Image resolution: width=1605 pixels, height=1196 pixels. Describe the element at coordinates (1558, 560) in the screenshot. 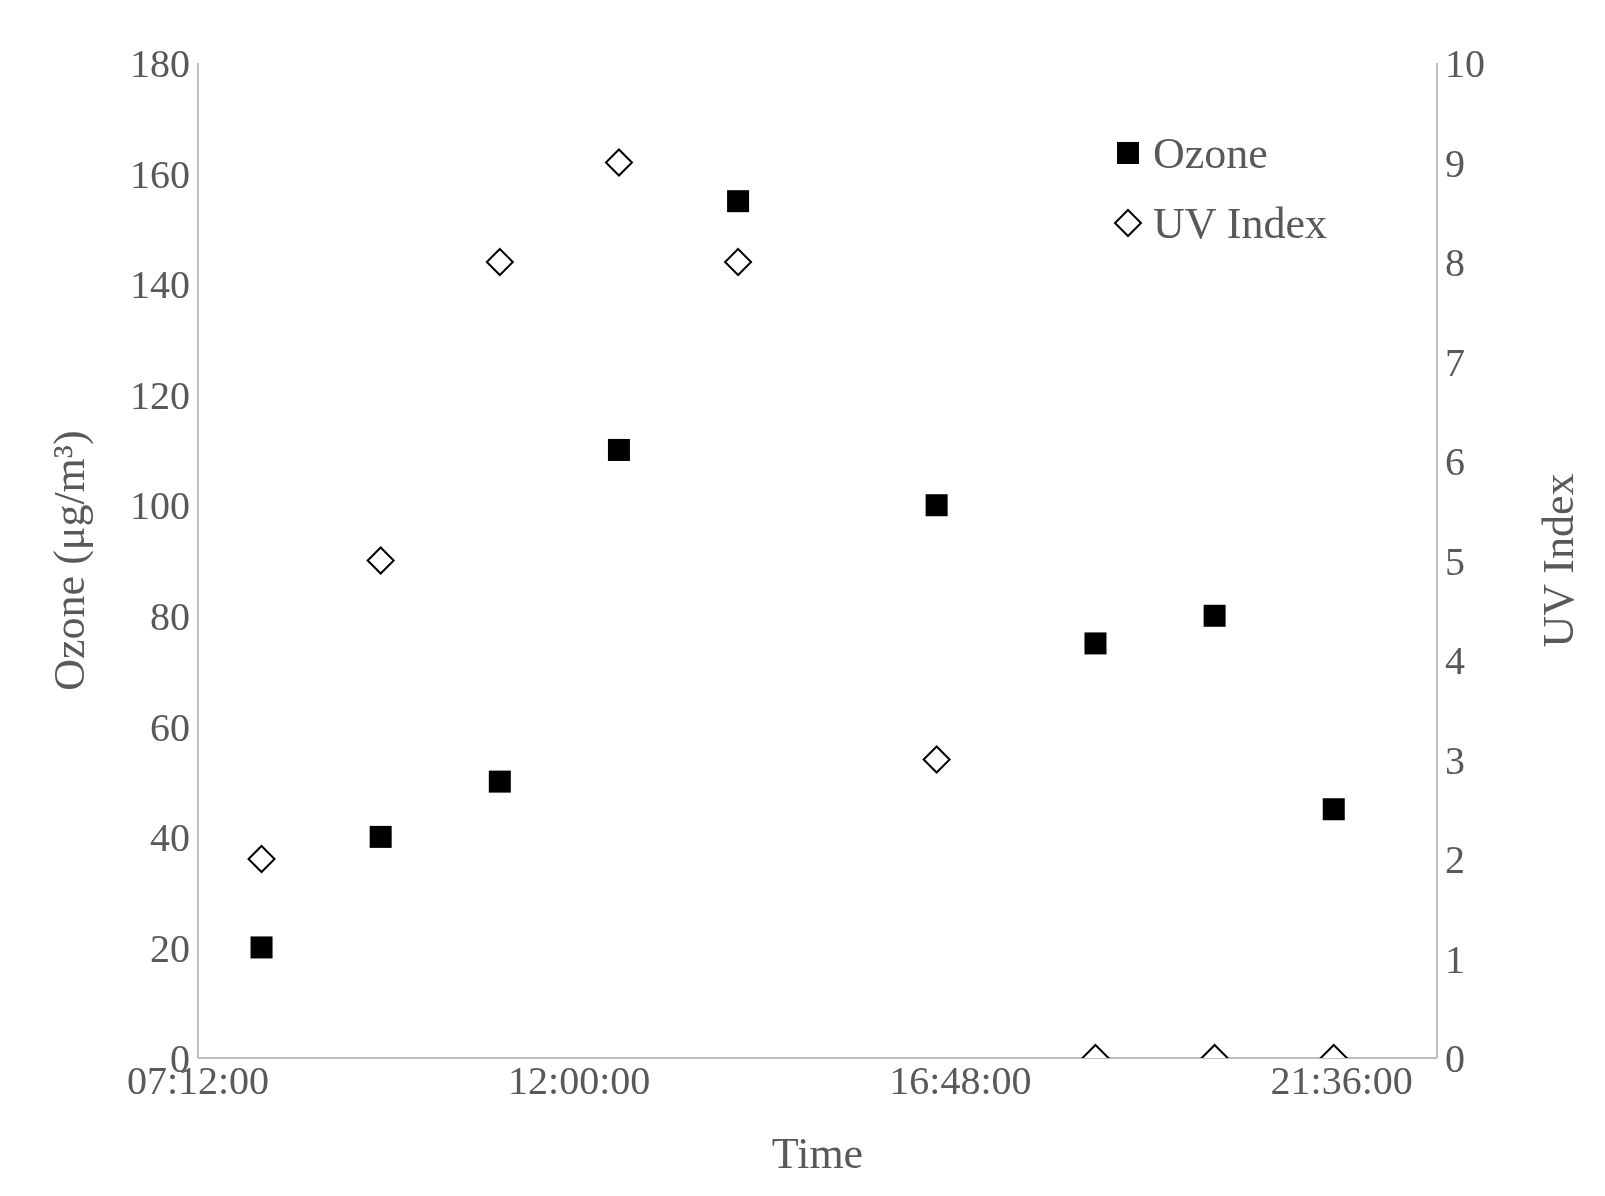

I see `y2-axis-title: UV Index` at that location.